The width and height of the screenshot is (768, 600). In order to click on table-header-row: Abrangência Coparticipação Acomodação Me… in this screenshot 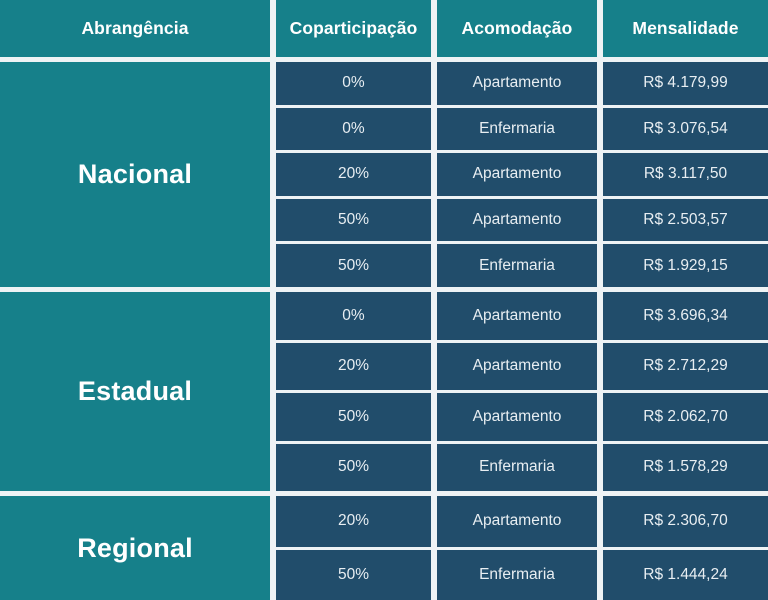, I will do `click(384, 28)`.